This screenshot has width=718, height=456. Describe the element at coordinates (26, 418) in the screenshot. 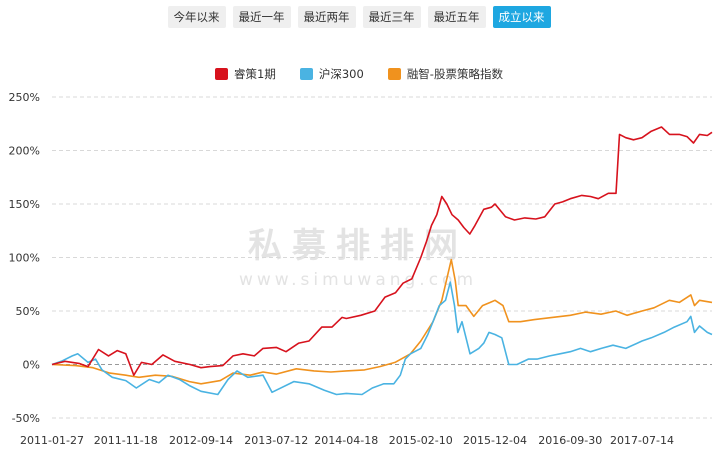

I see `y-tick-label: -50%` at that location.